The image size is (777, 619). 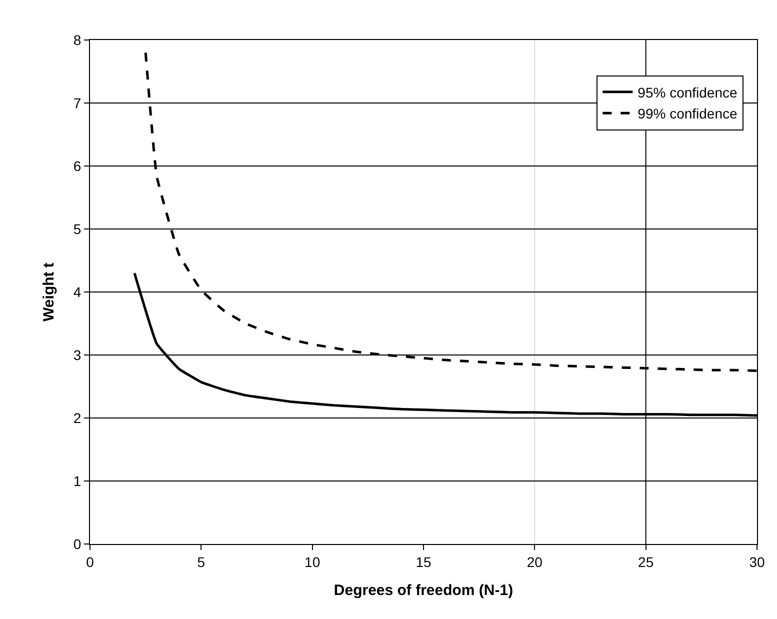 What do you see at coordinates (77, 544) in the screenshot?
I see `y-tick-label: 0` at bounding box center [77, 544].